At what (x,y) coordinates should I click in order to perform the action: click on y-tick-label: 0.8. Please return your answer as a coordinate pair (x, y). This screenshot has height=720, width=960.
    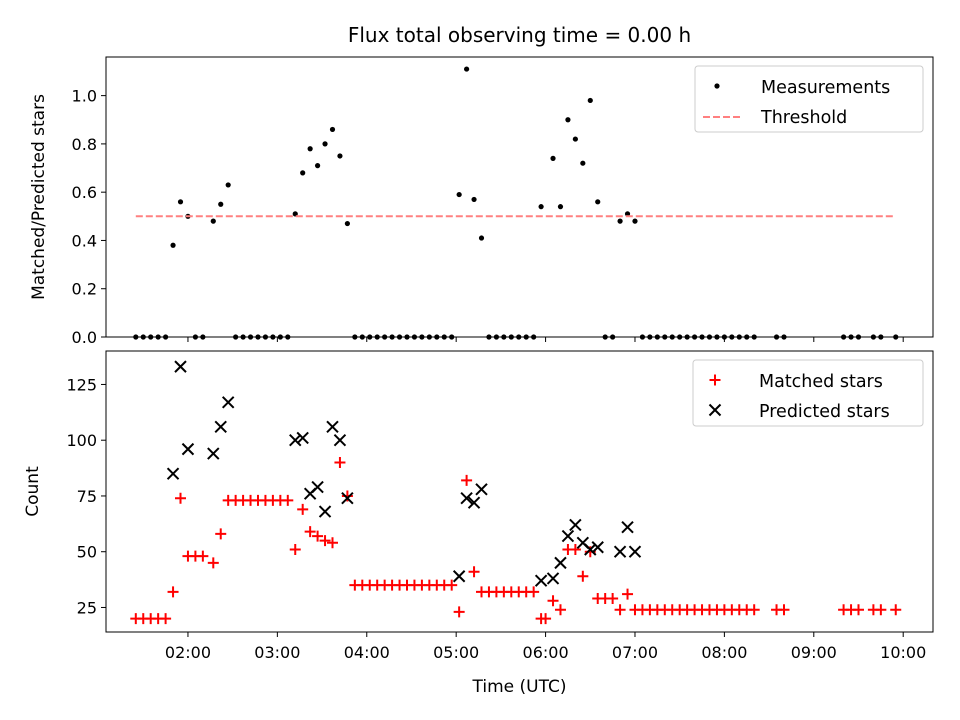
    Looking at the image, I should click on (84, 144).